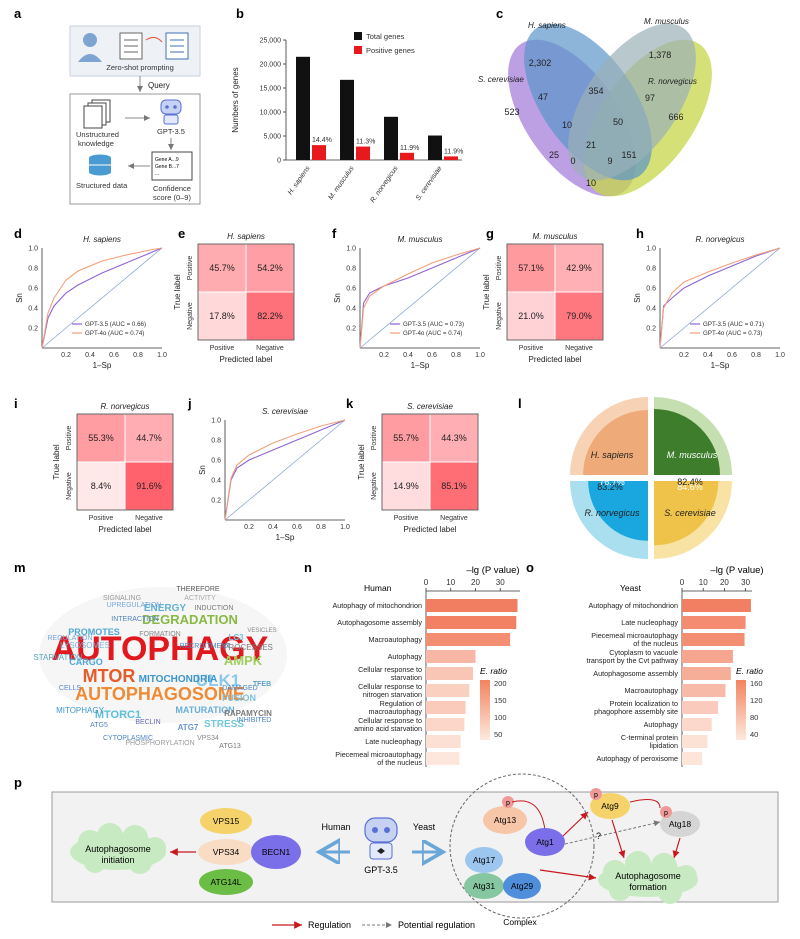 The height and width of the screenshot is (939, 800). I want to click on legend-tick-label: 200, so click(500, 683).